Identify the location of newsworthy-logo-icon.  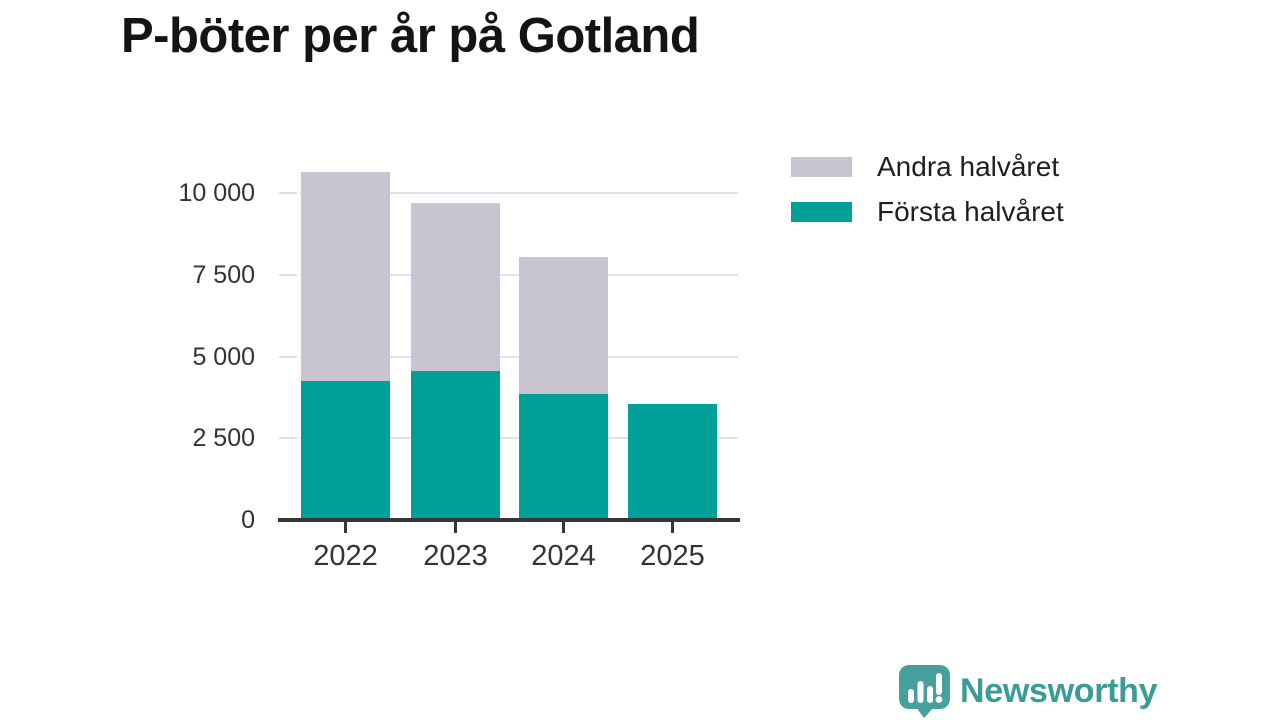
(924, 691).